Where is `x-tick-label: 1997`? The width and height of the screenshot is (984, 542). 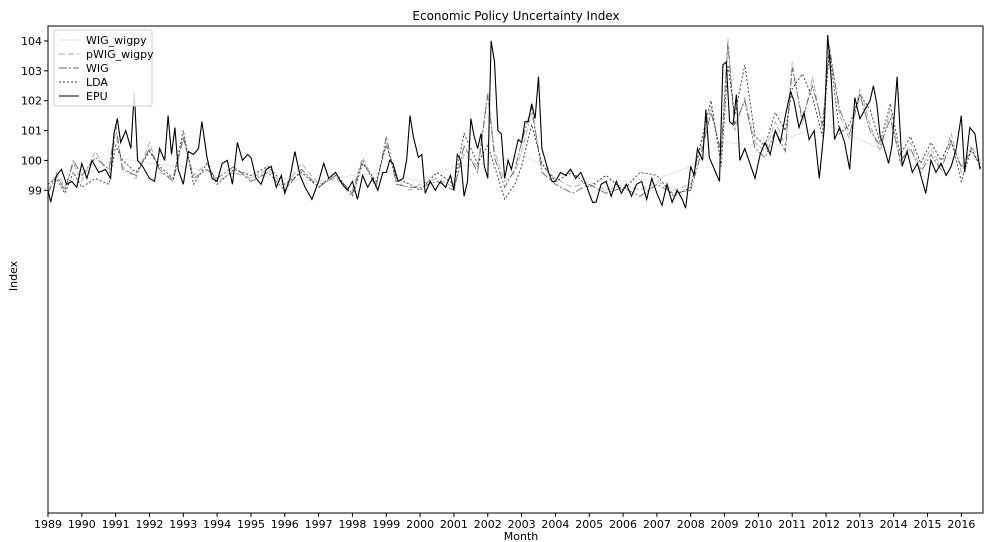 x-tick-label: 1997 is located at coordinates (319, 524).